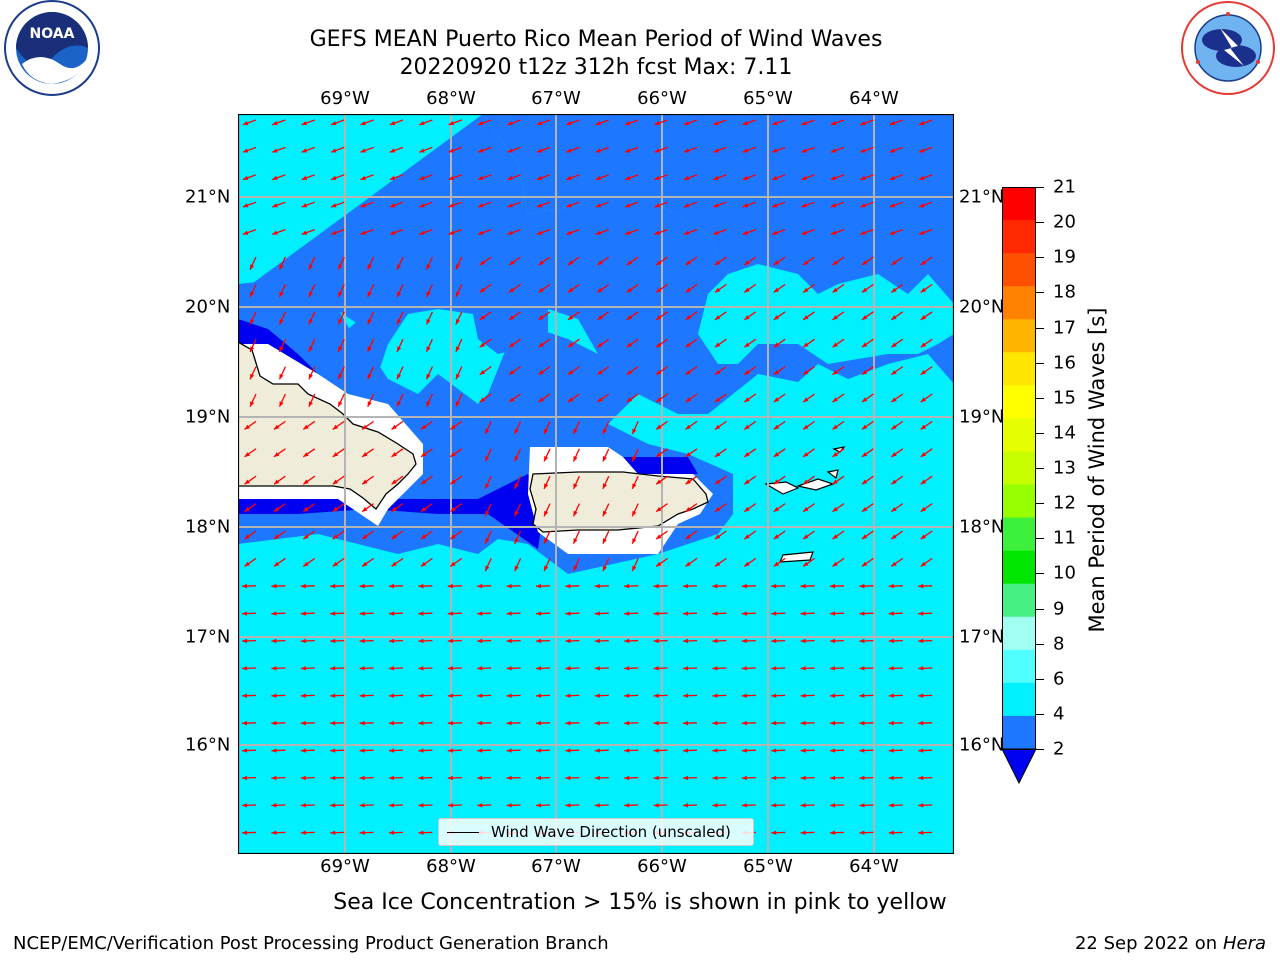  Describe the element at coordinates (451, 98) in the screenshot. I see `top-lon-label: 68°W` at that location.